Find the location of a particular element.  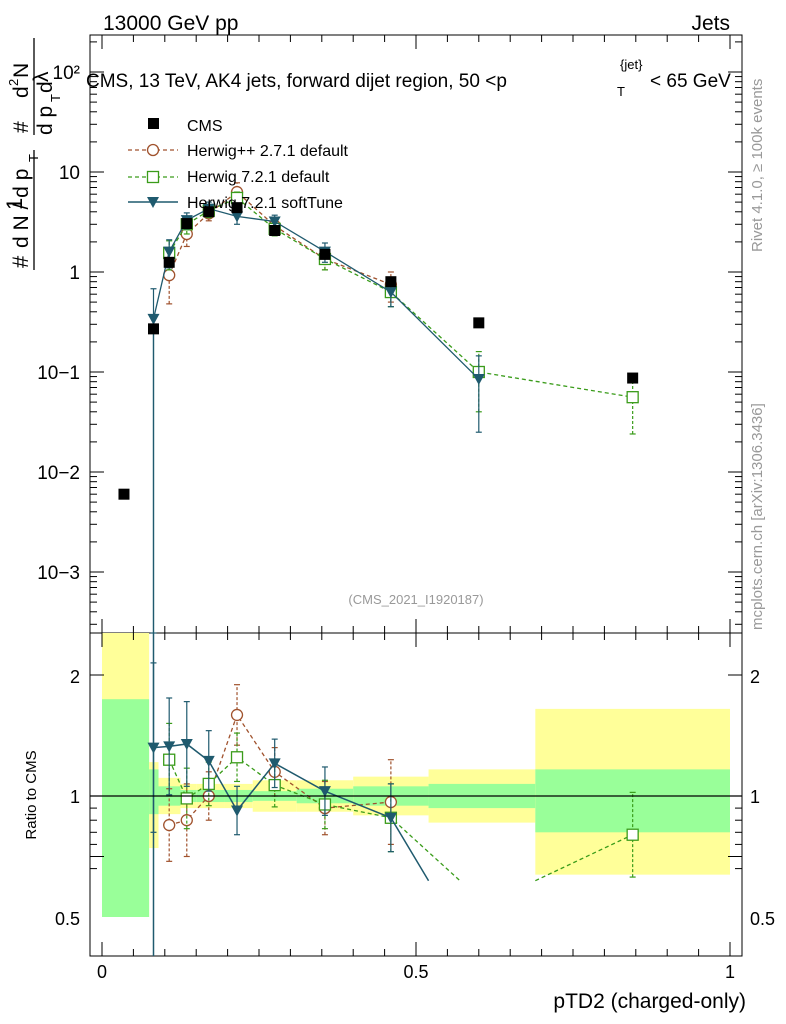

svg-text: 1 is located at coordinates (14, 204).